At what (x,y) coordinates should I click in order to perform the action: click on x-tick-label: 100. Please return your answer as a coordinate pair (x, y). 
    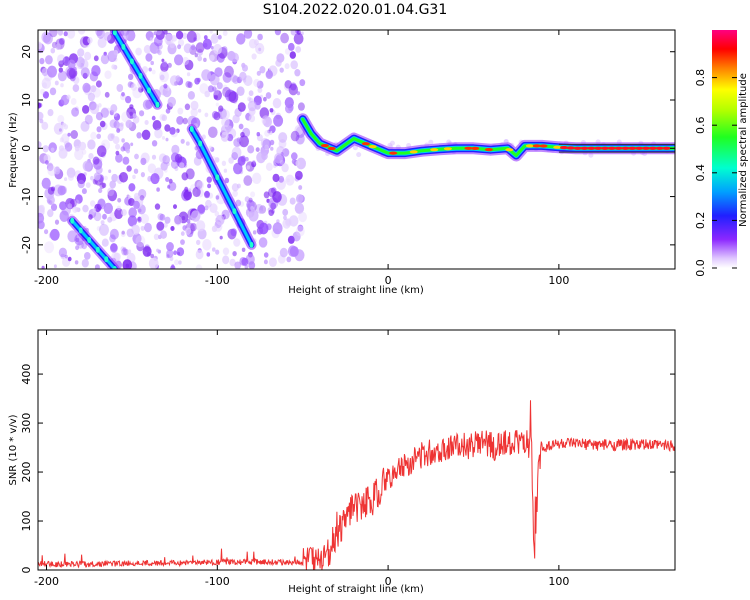
    Looking at the image, I should click on (558, 581).